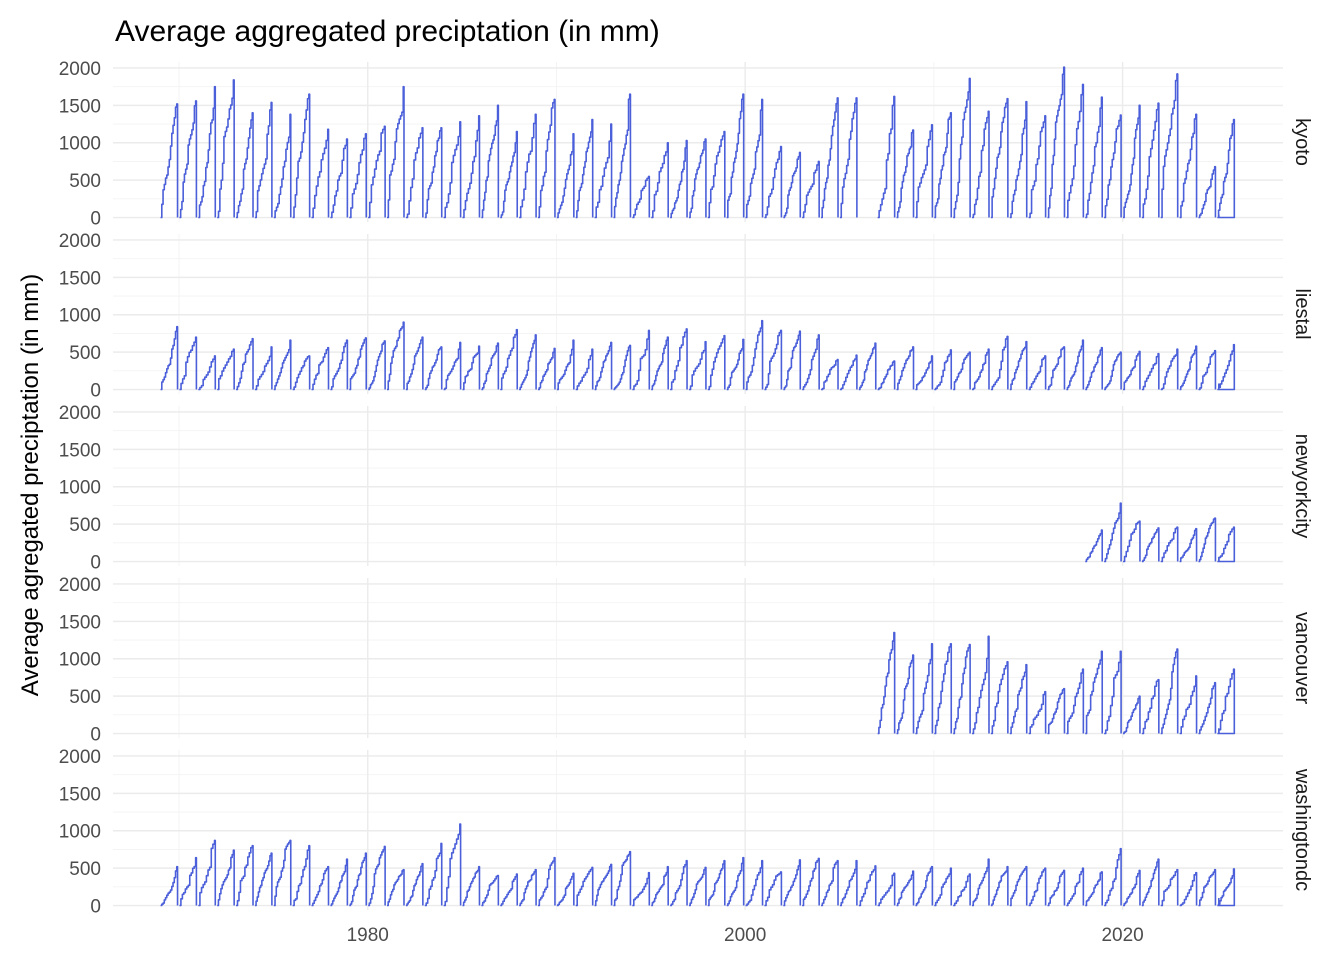 This screenshot has height=960, width=1344. I want to click on x-tick-label: 1980, so click(368, 935).